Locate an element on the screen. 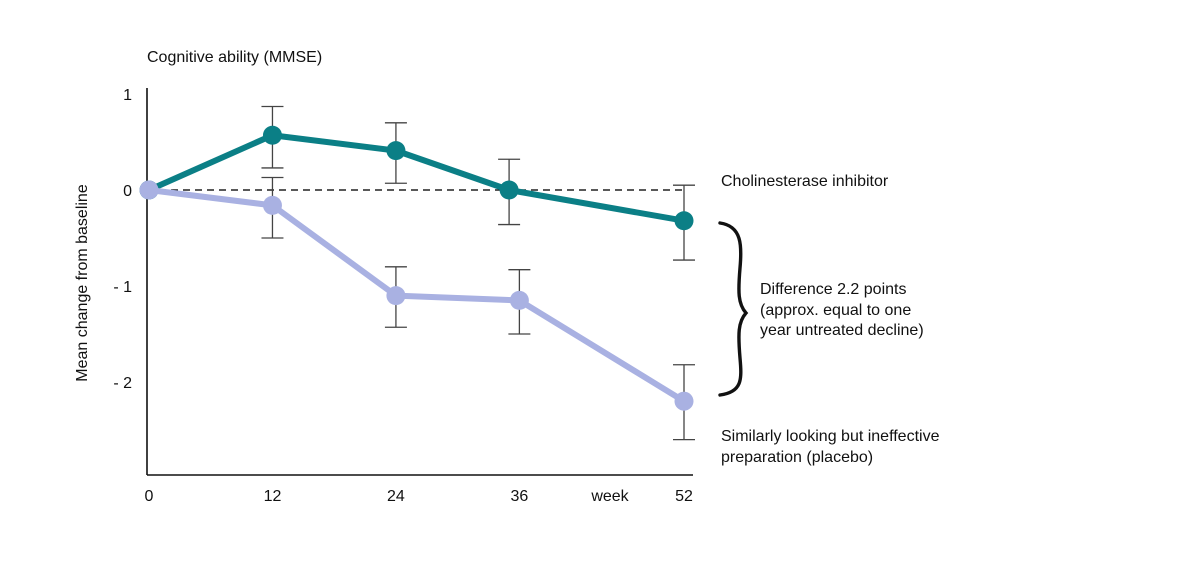  difference-brace is located at coordinates (733, 309).